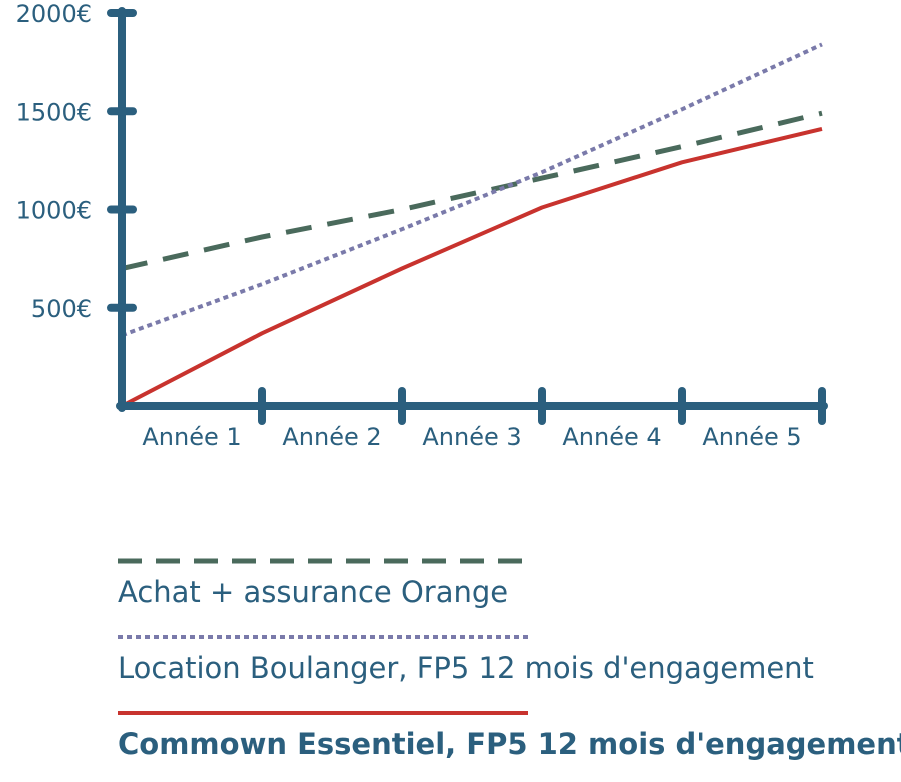  I want to click on legend-label-orange: Achat + assurance Orange, so click(313, 592).